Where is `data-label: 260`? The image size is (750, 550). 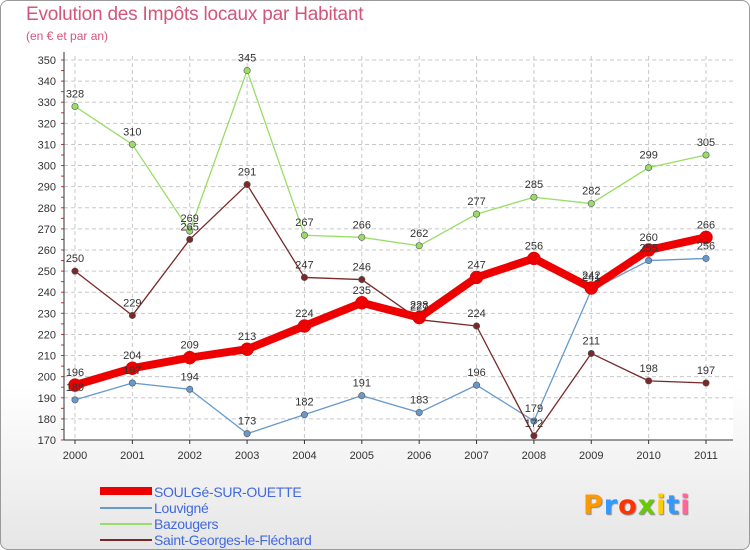
data-label: 260 is located at coordinates (648, 238).